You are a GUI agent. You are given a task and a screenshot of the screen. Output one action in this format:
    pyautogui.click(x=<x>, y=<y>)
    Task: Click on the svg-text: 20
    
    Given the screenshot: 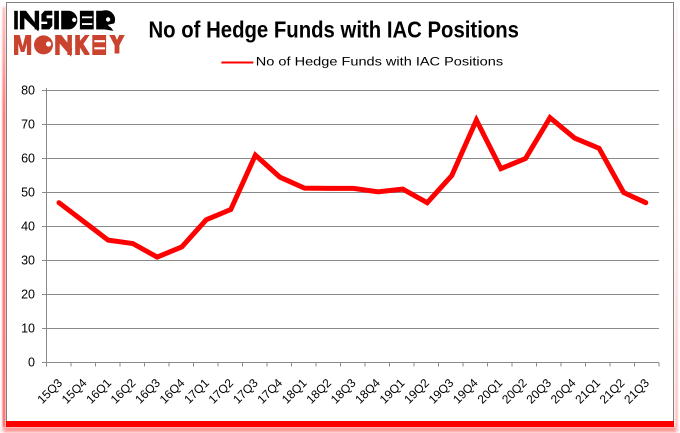 What is the action you would take?
    pyautogui.click(x=28, y=295)
    